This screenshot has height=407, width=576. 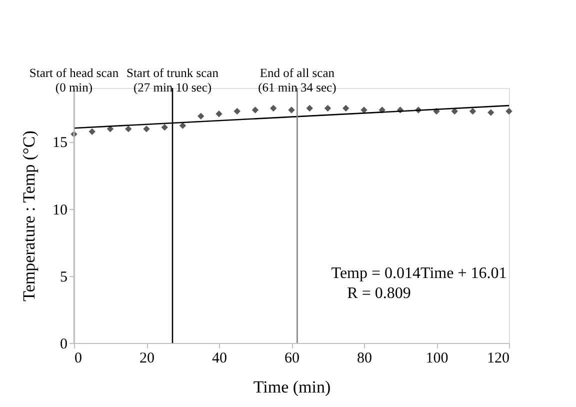 I want to click on annotation: Temp = 0.014Time + 16.01, so click(x=419, y=273).